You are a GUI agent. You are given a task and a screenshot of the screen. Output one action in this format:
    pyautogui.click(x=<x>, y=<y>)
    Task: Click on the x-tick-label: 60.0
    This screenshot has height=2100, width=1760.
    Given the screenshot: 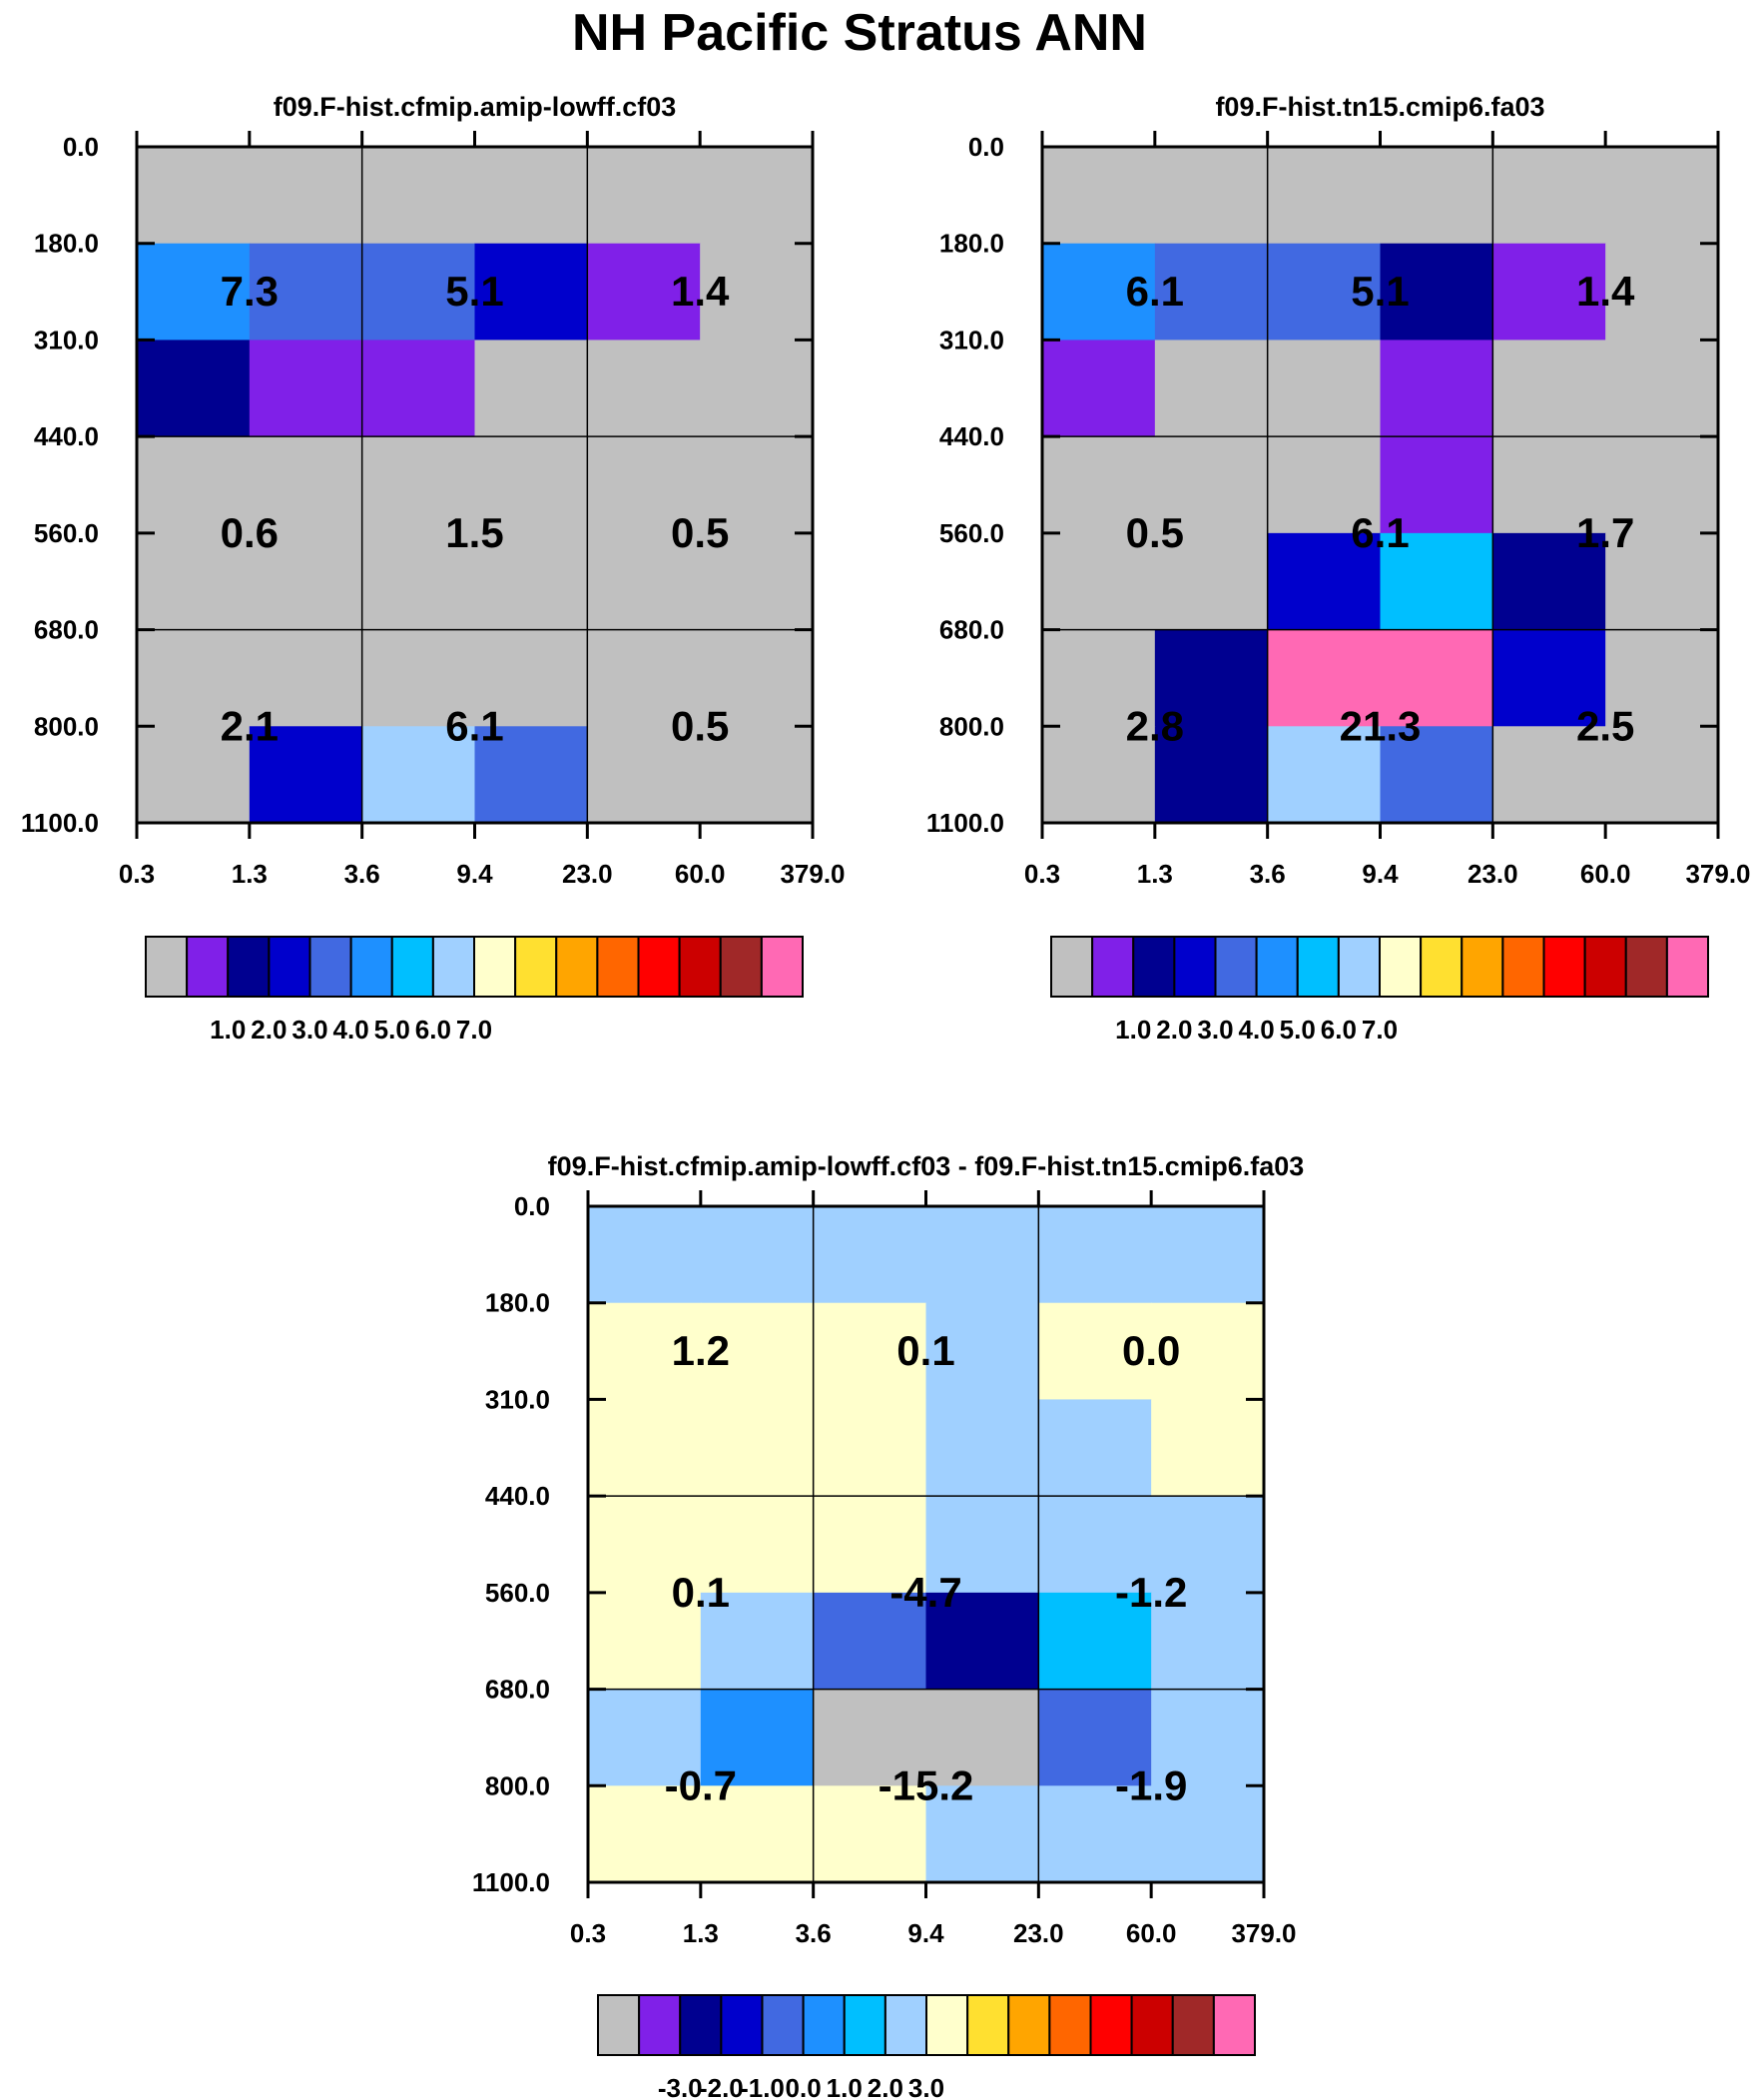 What is the action you would take?
    pyautogui.click(x=700, y=874)
    